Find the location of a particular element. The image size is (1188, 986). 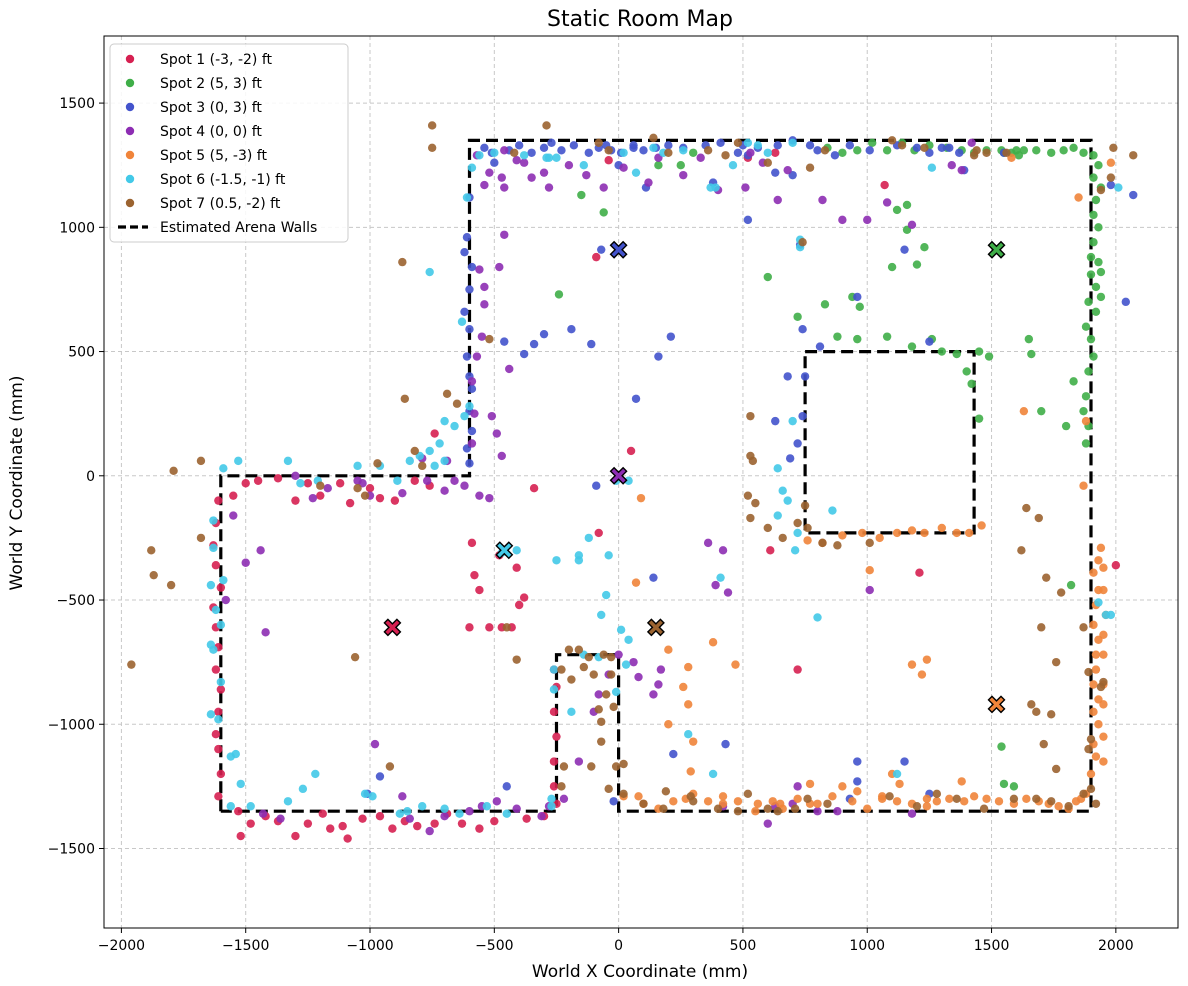

x-tick-label: 2000 is located at coordinates (1116, 946).